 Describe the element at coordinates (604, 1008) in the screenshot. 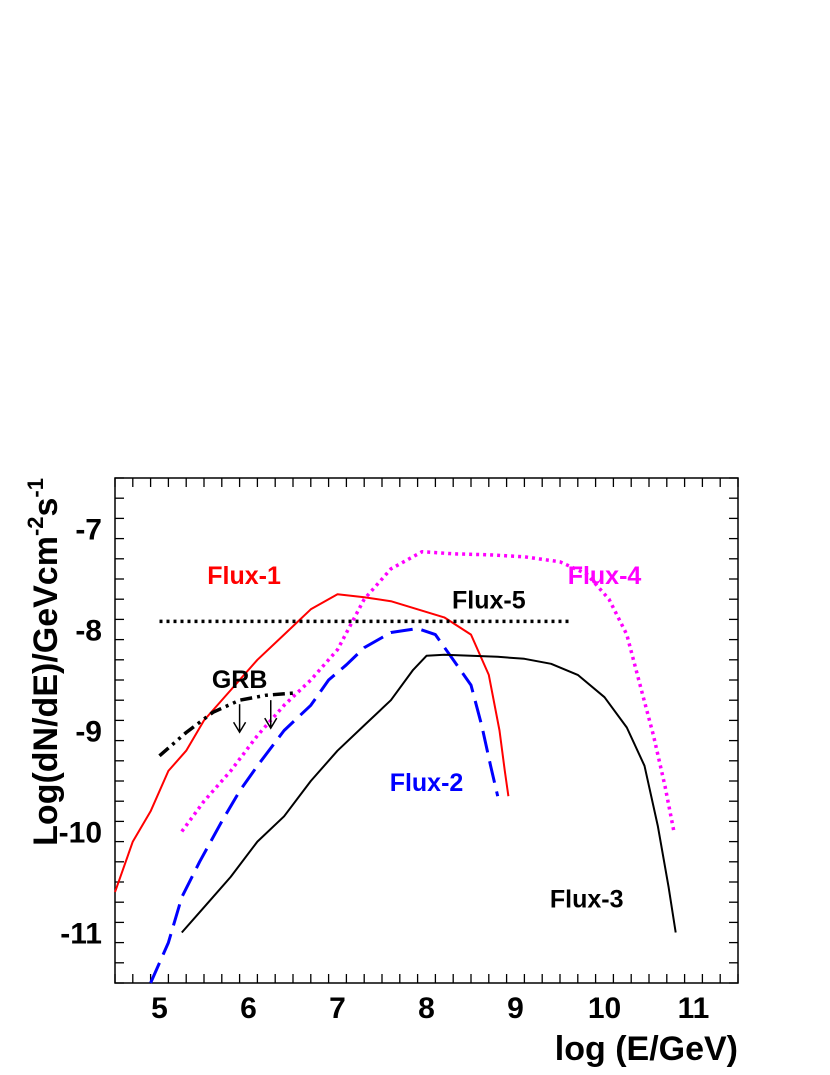

I see `x-tick-label: 10` at that location.